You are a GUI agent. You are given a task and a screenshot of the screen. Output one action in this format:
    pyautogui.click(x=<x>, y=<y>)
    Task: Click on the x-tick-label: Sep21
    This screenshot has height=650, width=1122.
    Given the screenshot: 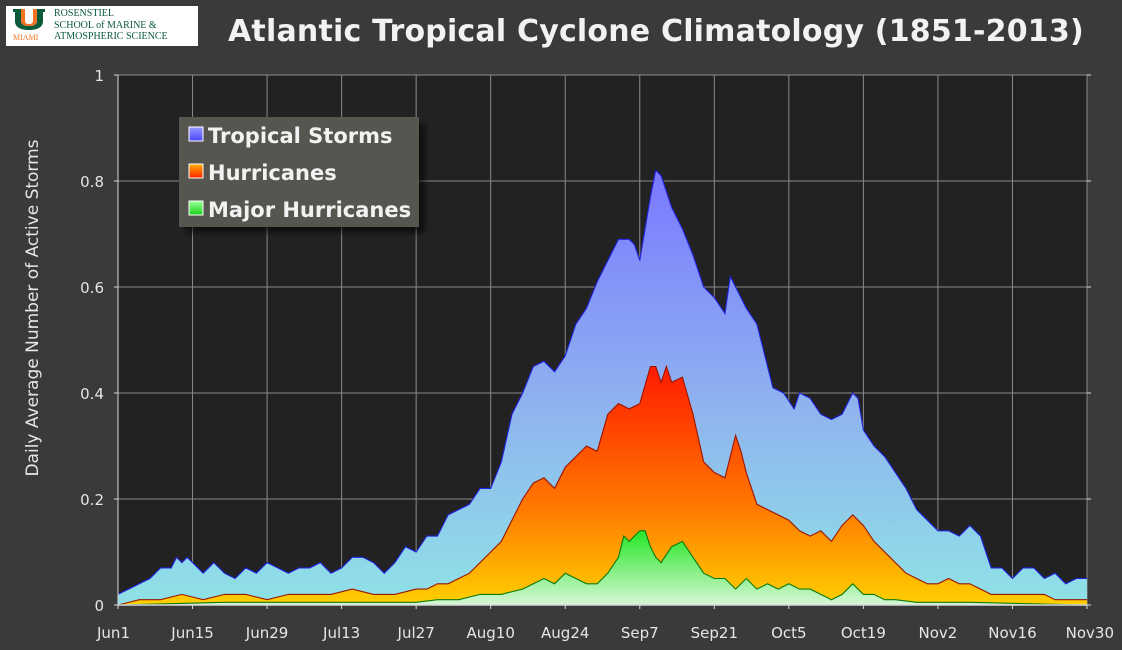 What is the action you would take?
    pyautogui.click(x=714, y=633)
    